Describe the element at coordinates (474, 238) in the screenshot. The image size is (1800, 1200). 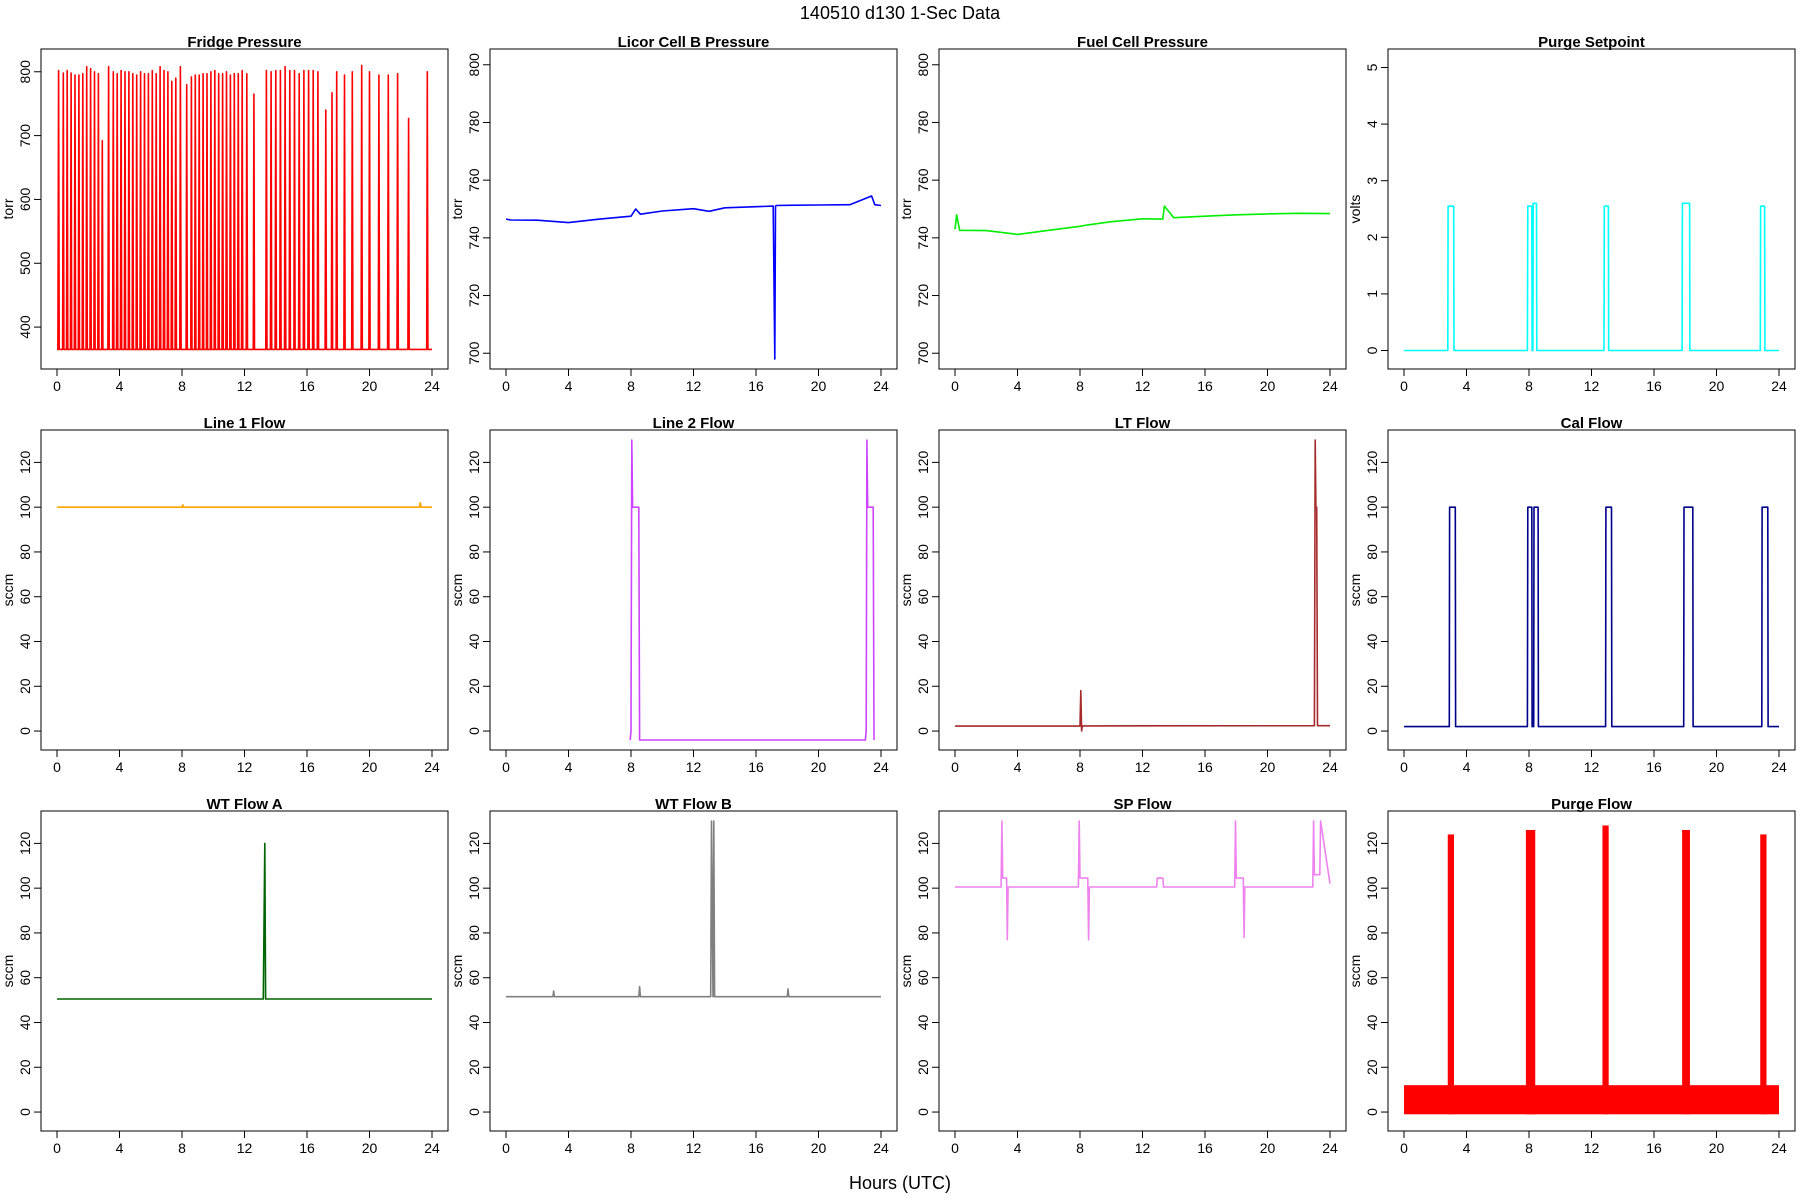
I see `y-tick-label: 740` at that location.